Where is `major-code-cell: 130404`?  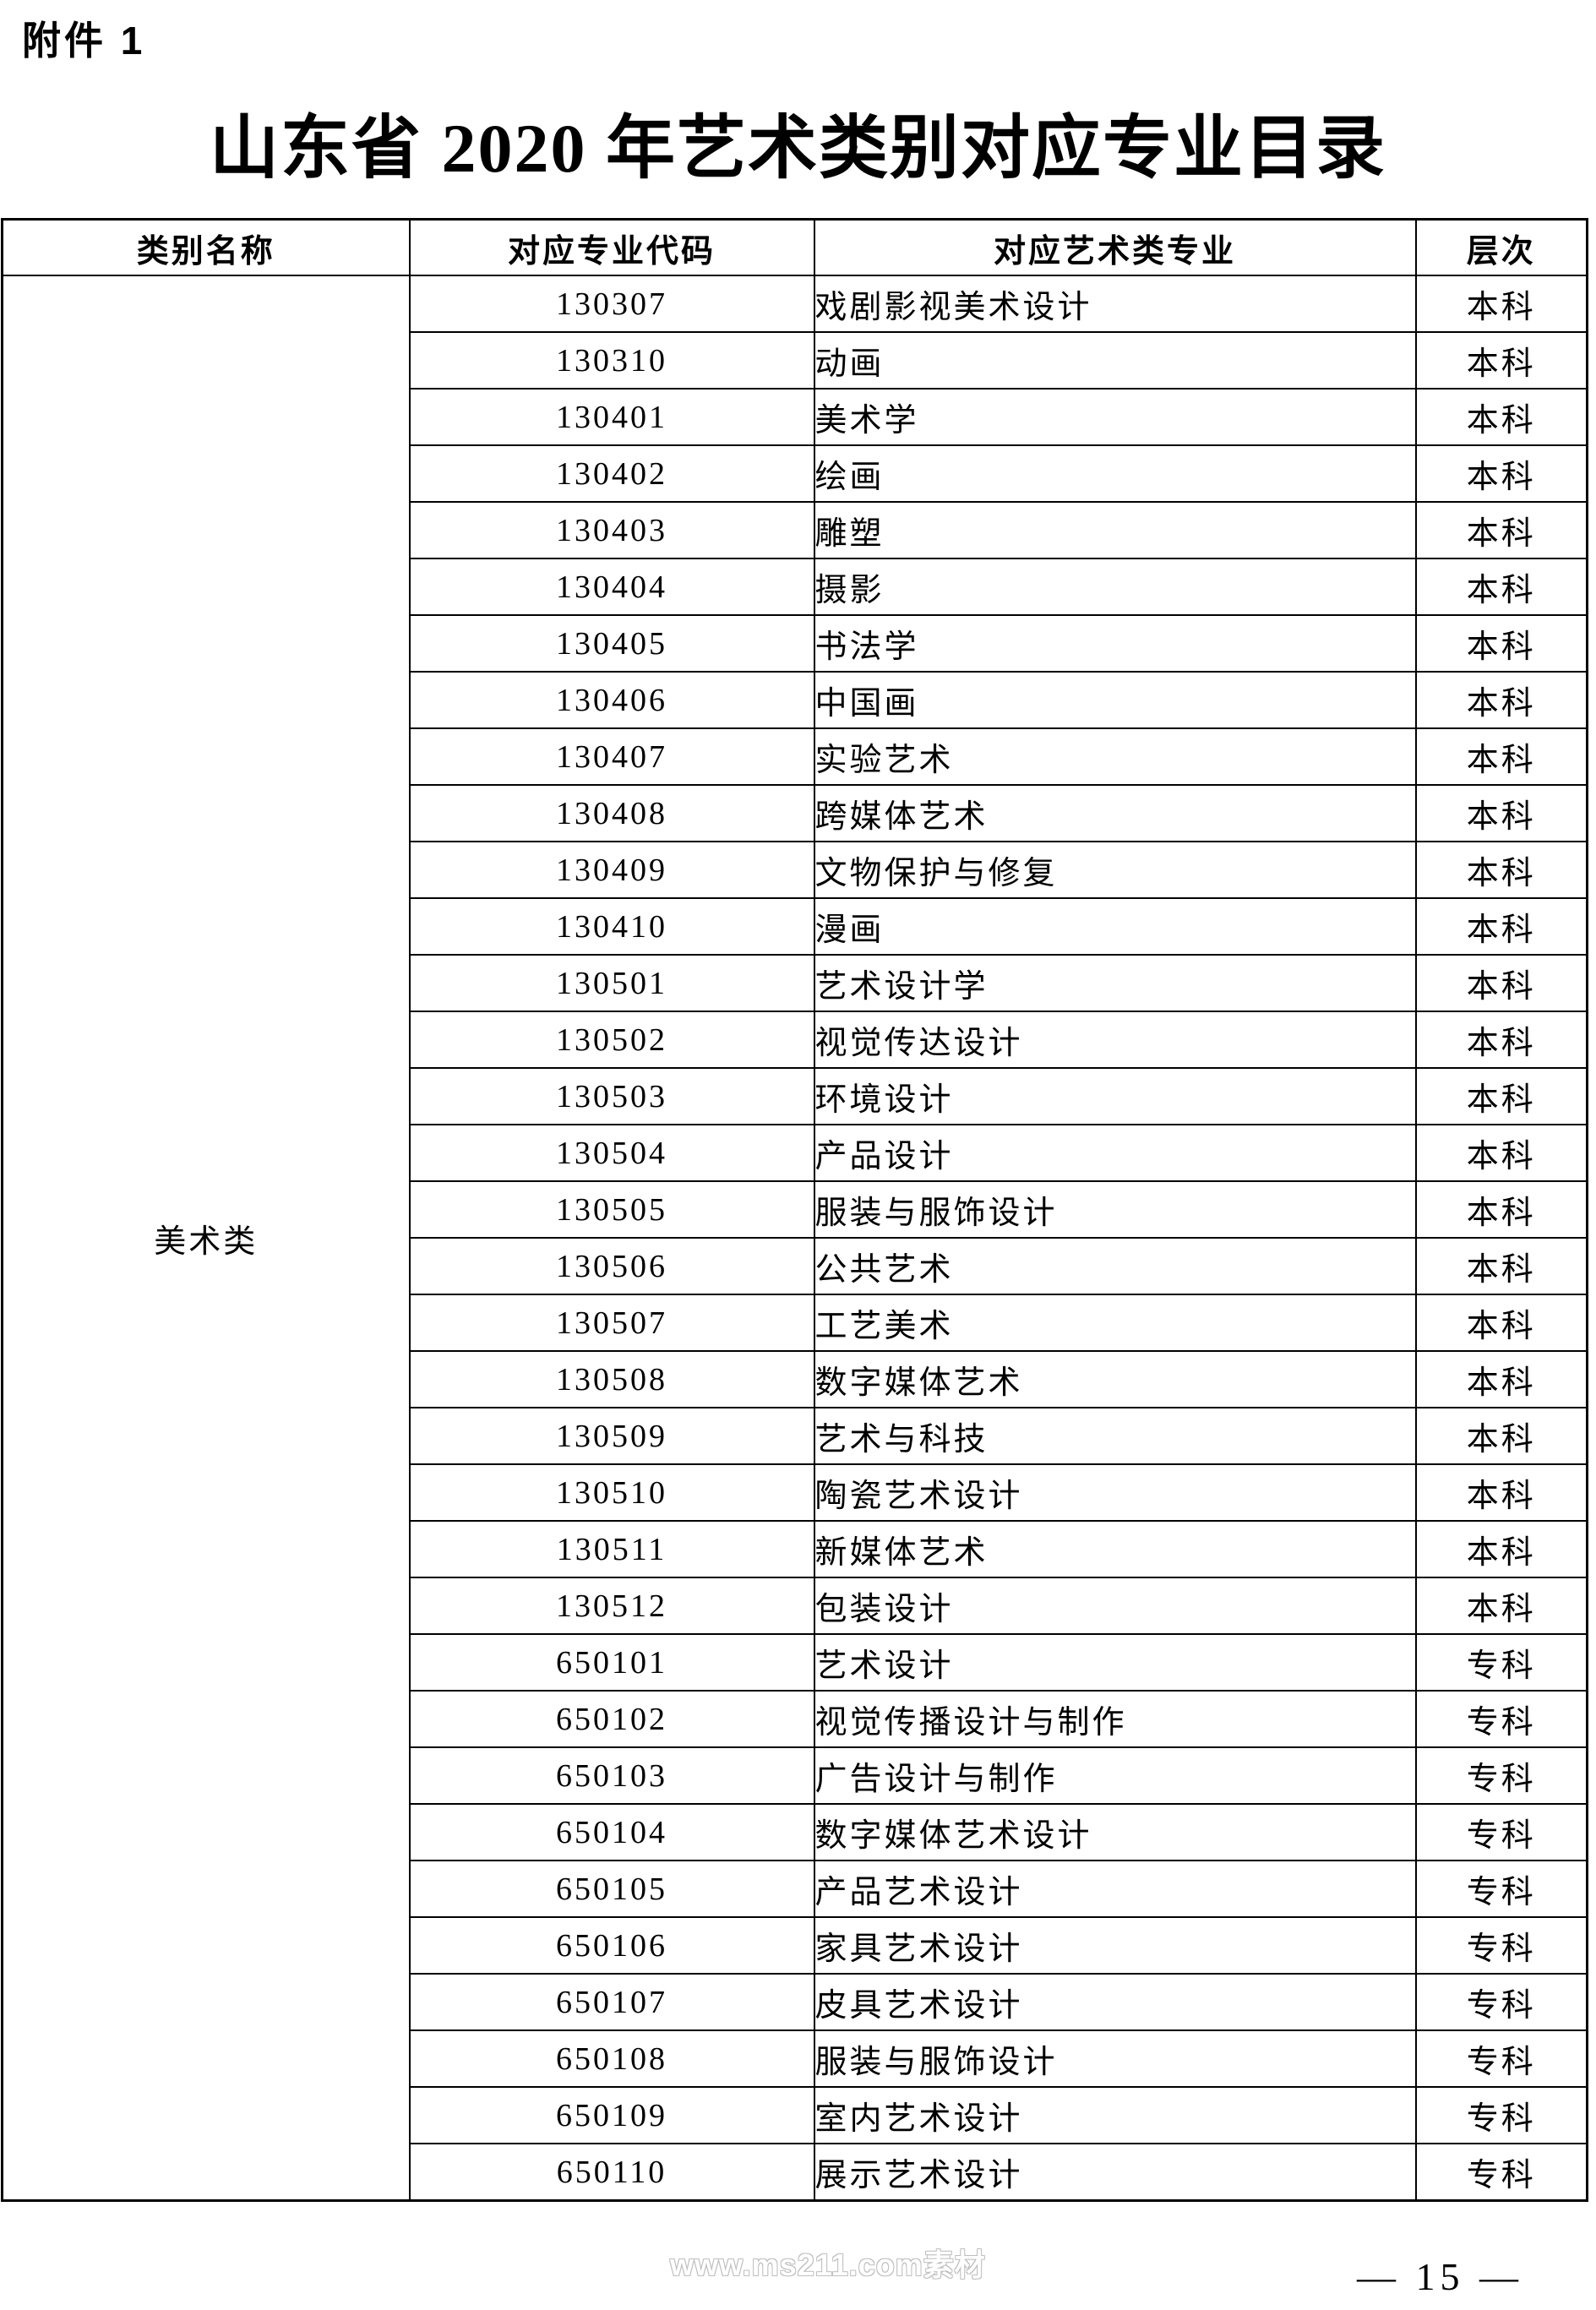 major-code-cell: 130404 is located at coordinates (611, 587).